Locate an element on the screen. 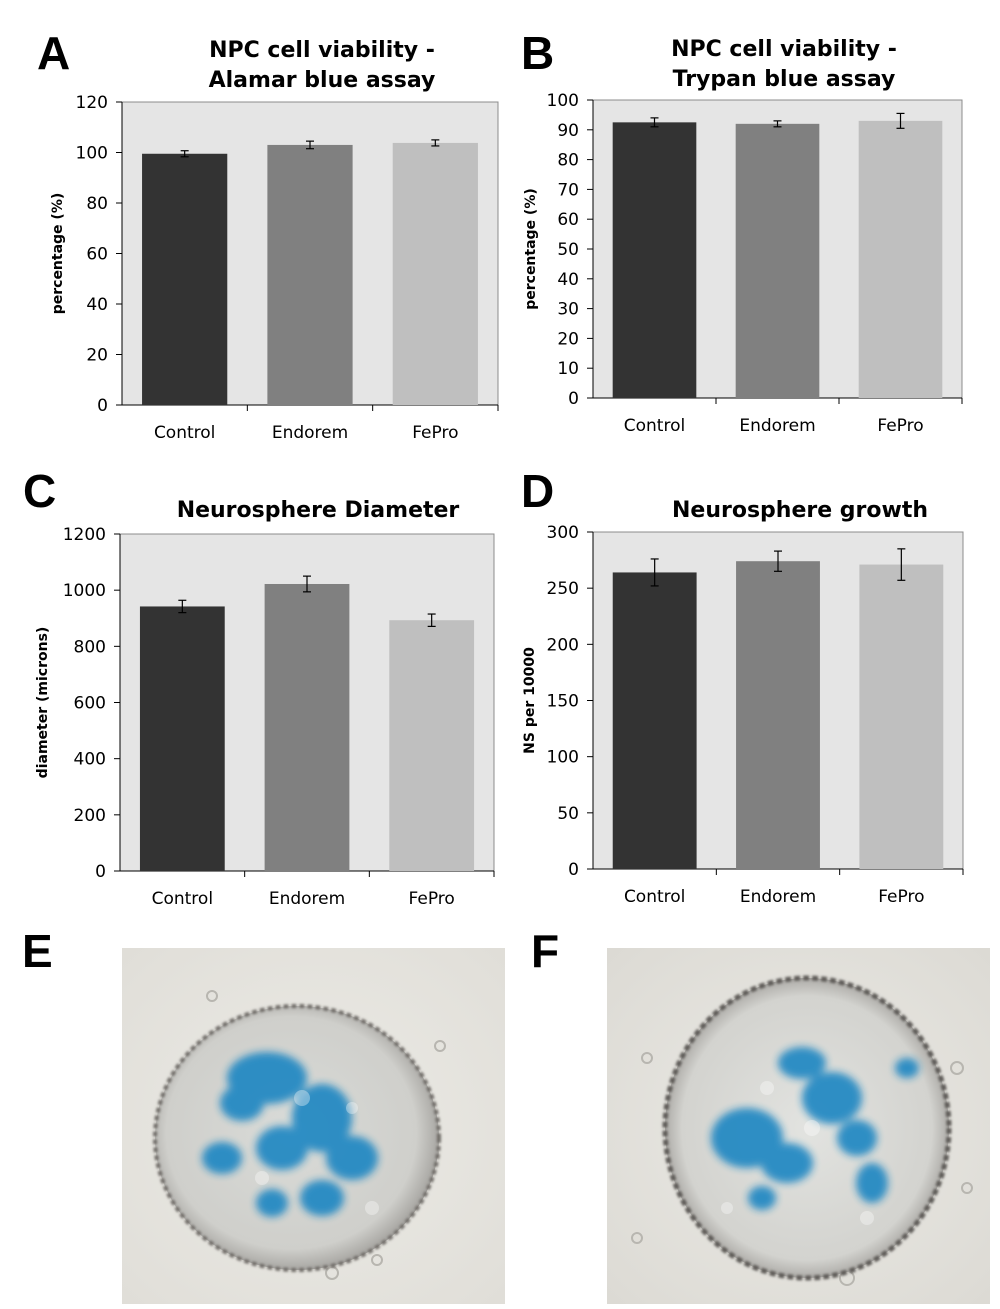 The height and width of the screenshot is (1309, 1000). neurosphere-photo-f is located at coordinates (798, 1126).